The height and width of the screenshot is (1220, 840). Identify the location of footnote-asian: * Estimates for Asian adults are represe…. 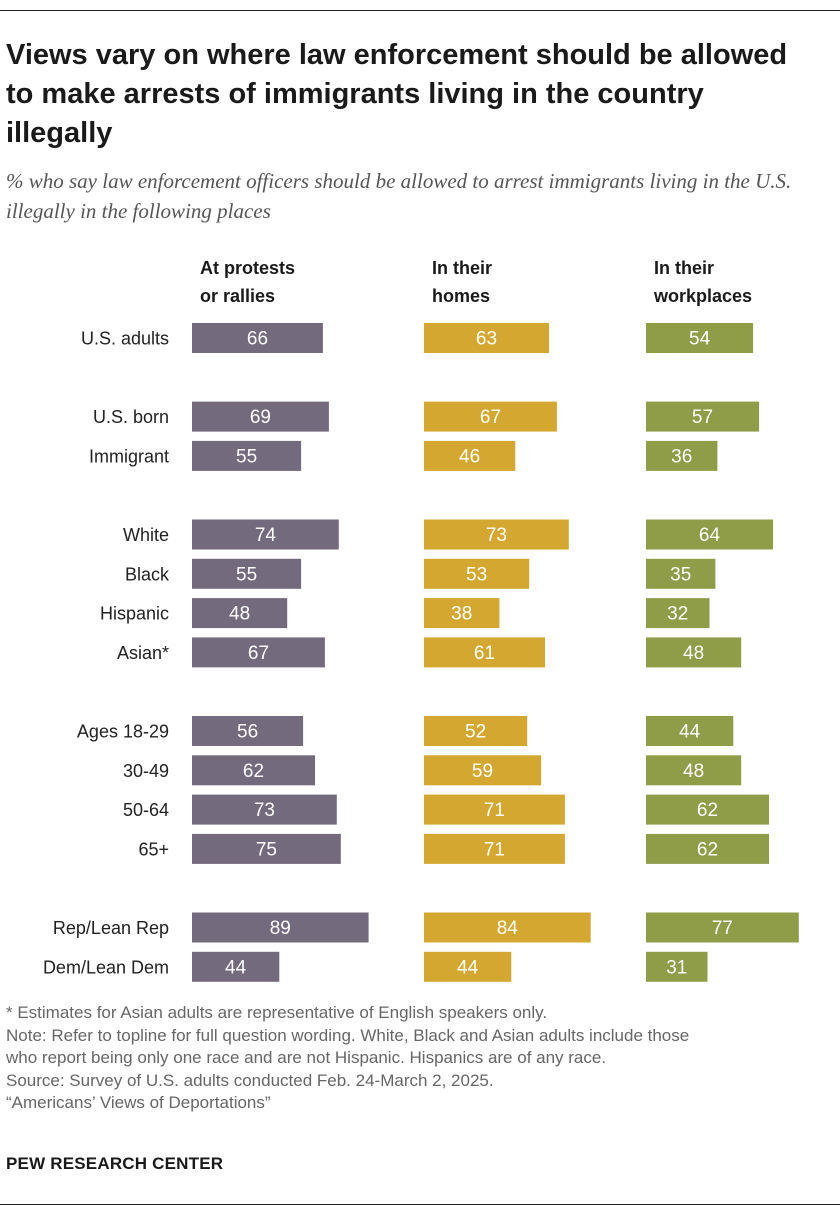
(277, 1012).